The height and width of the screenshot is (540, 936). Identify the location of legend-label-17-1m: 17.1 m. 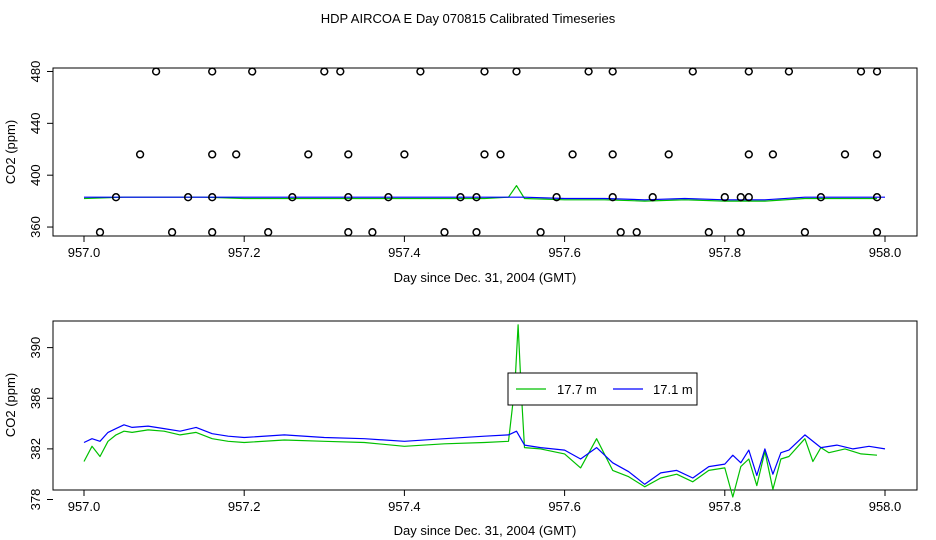
(673, 389).